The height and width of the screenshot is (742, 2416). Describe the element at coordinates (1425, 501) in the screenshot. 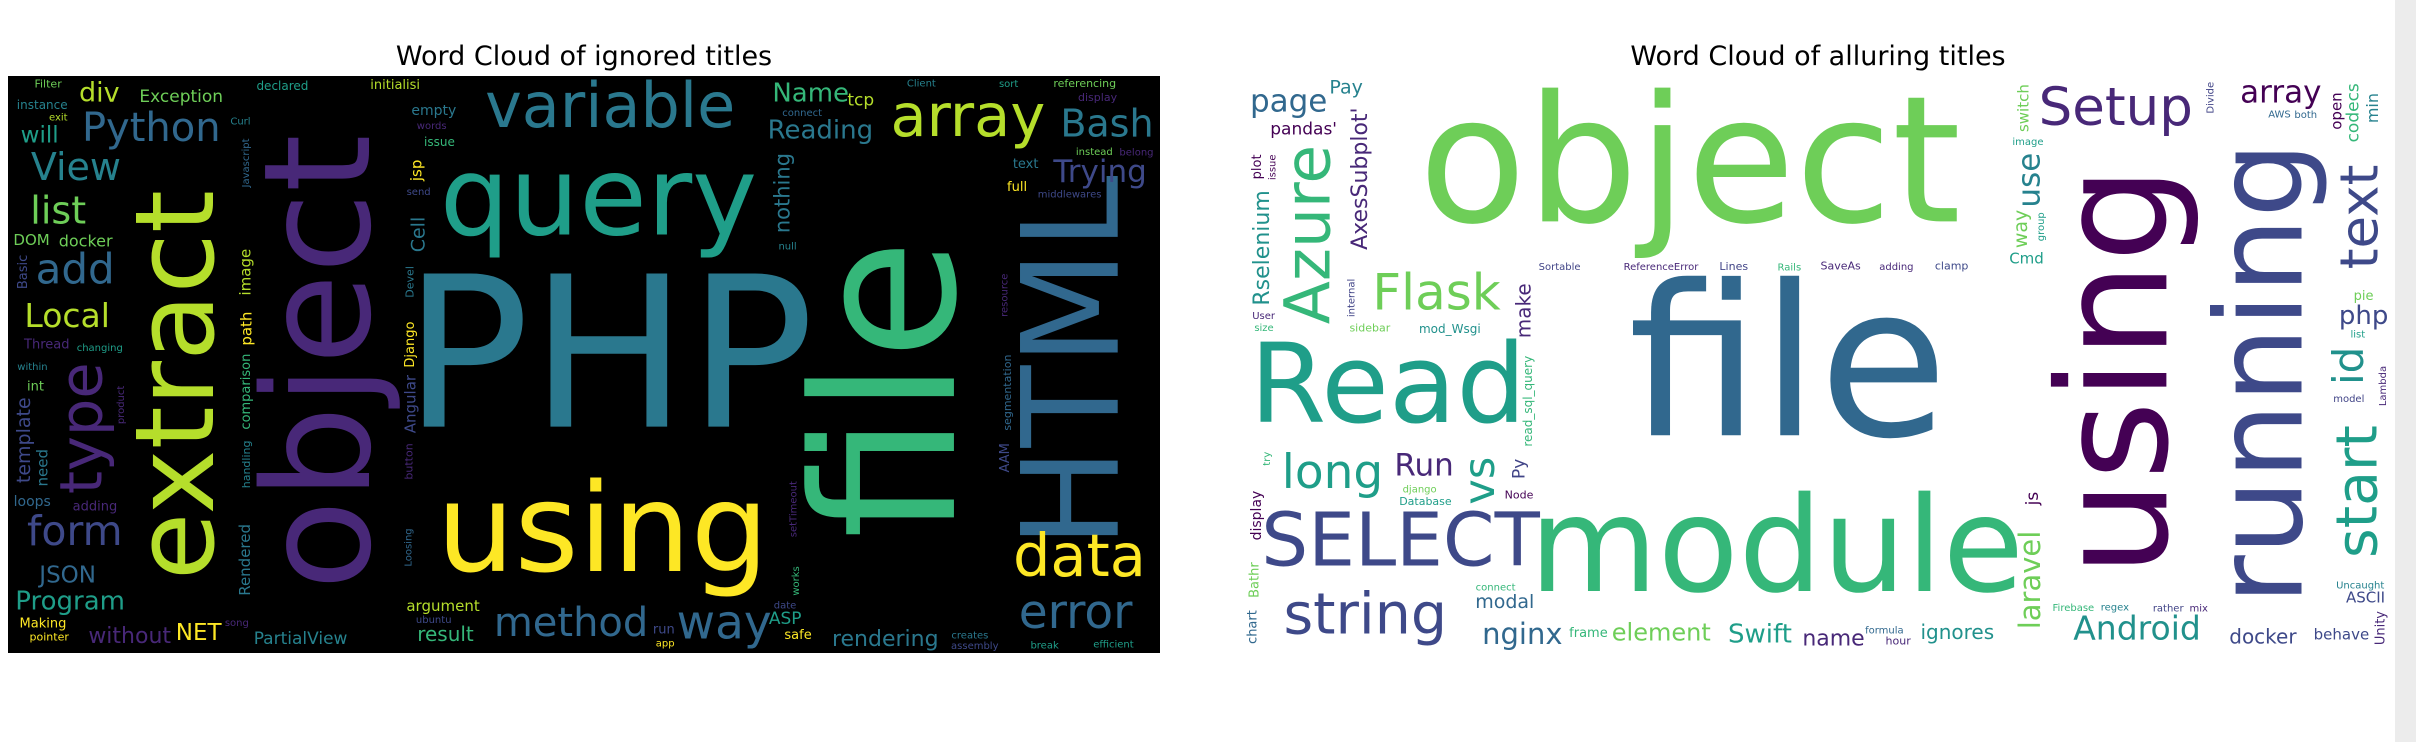

I see `word-1-68: Database` at that location.